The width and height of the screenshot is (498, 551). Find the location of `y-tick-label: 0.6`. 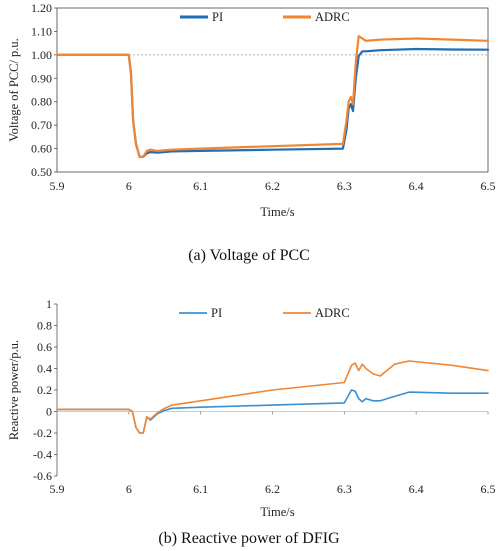

y-tick-label: 0.6 is located at coordinates (44, 347).